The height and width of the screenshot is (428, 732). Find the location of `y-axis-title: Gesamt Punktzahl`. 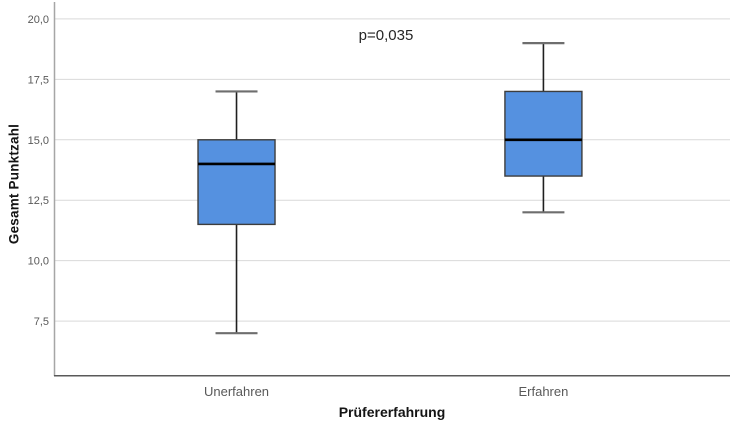

y-axis-title: Gesamt Punktzahl is located at coordinates (14, 184).